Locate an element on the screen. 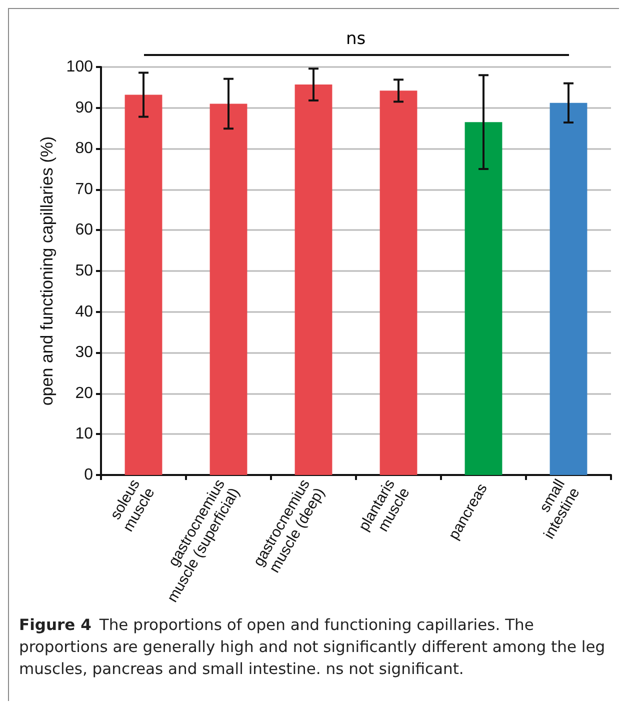 The image size is (625, 708). y-tick-label: 20 is located at coordinates (84, 393).